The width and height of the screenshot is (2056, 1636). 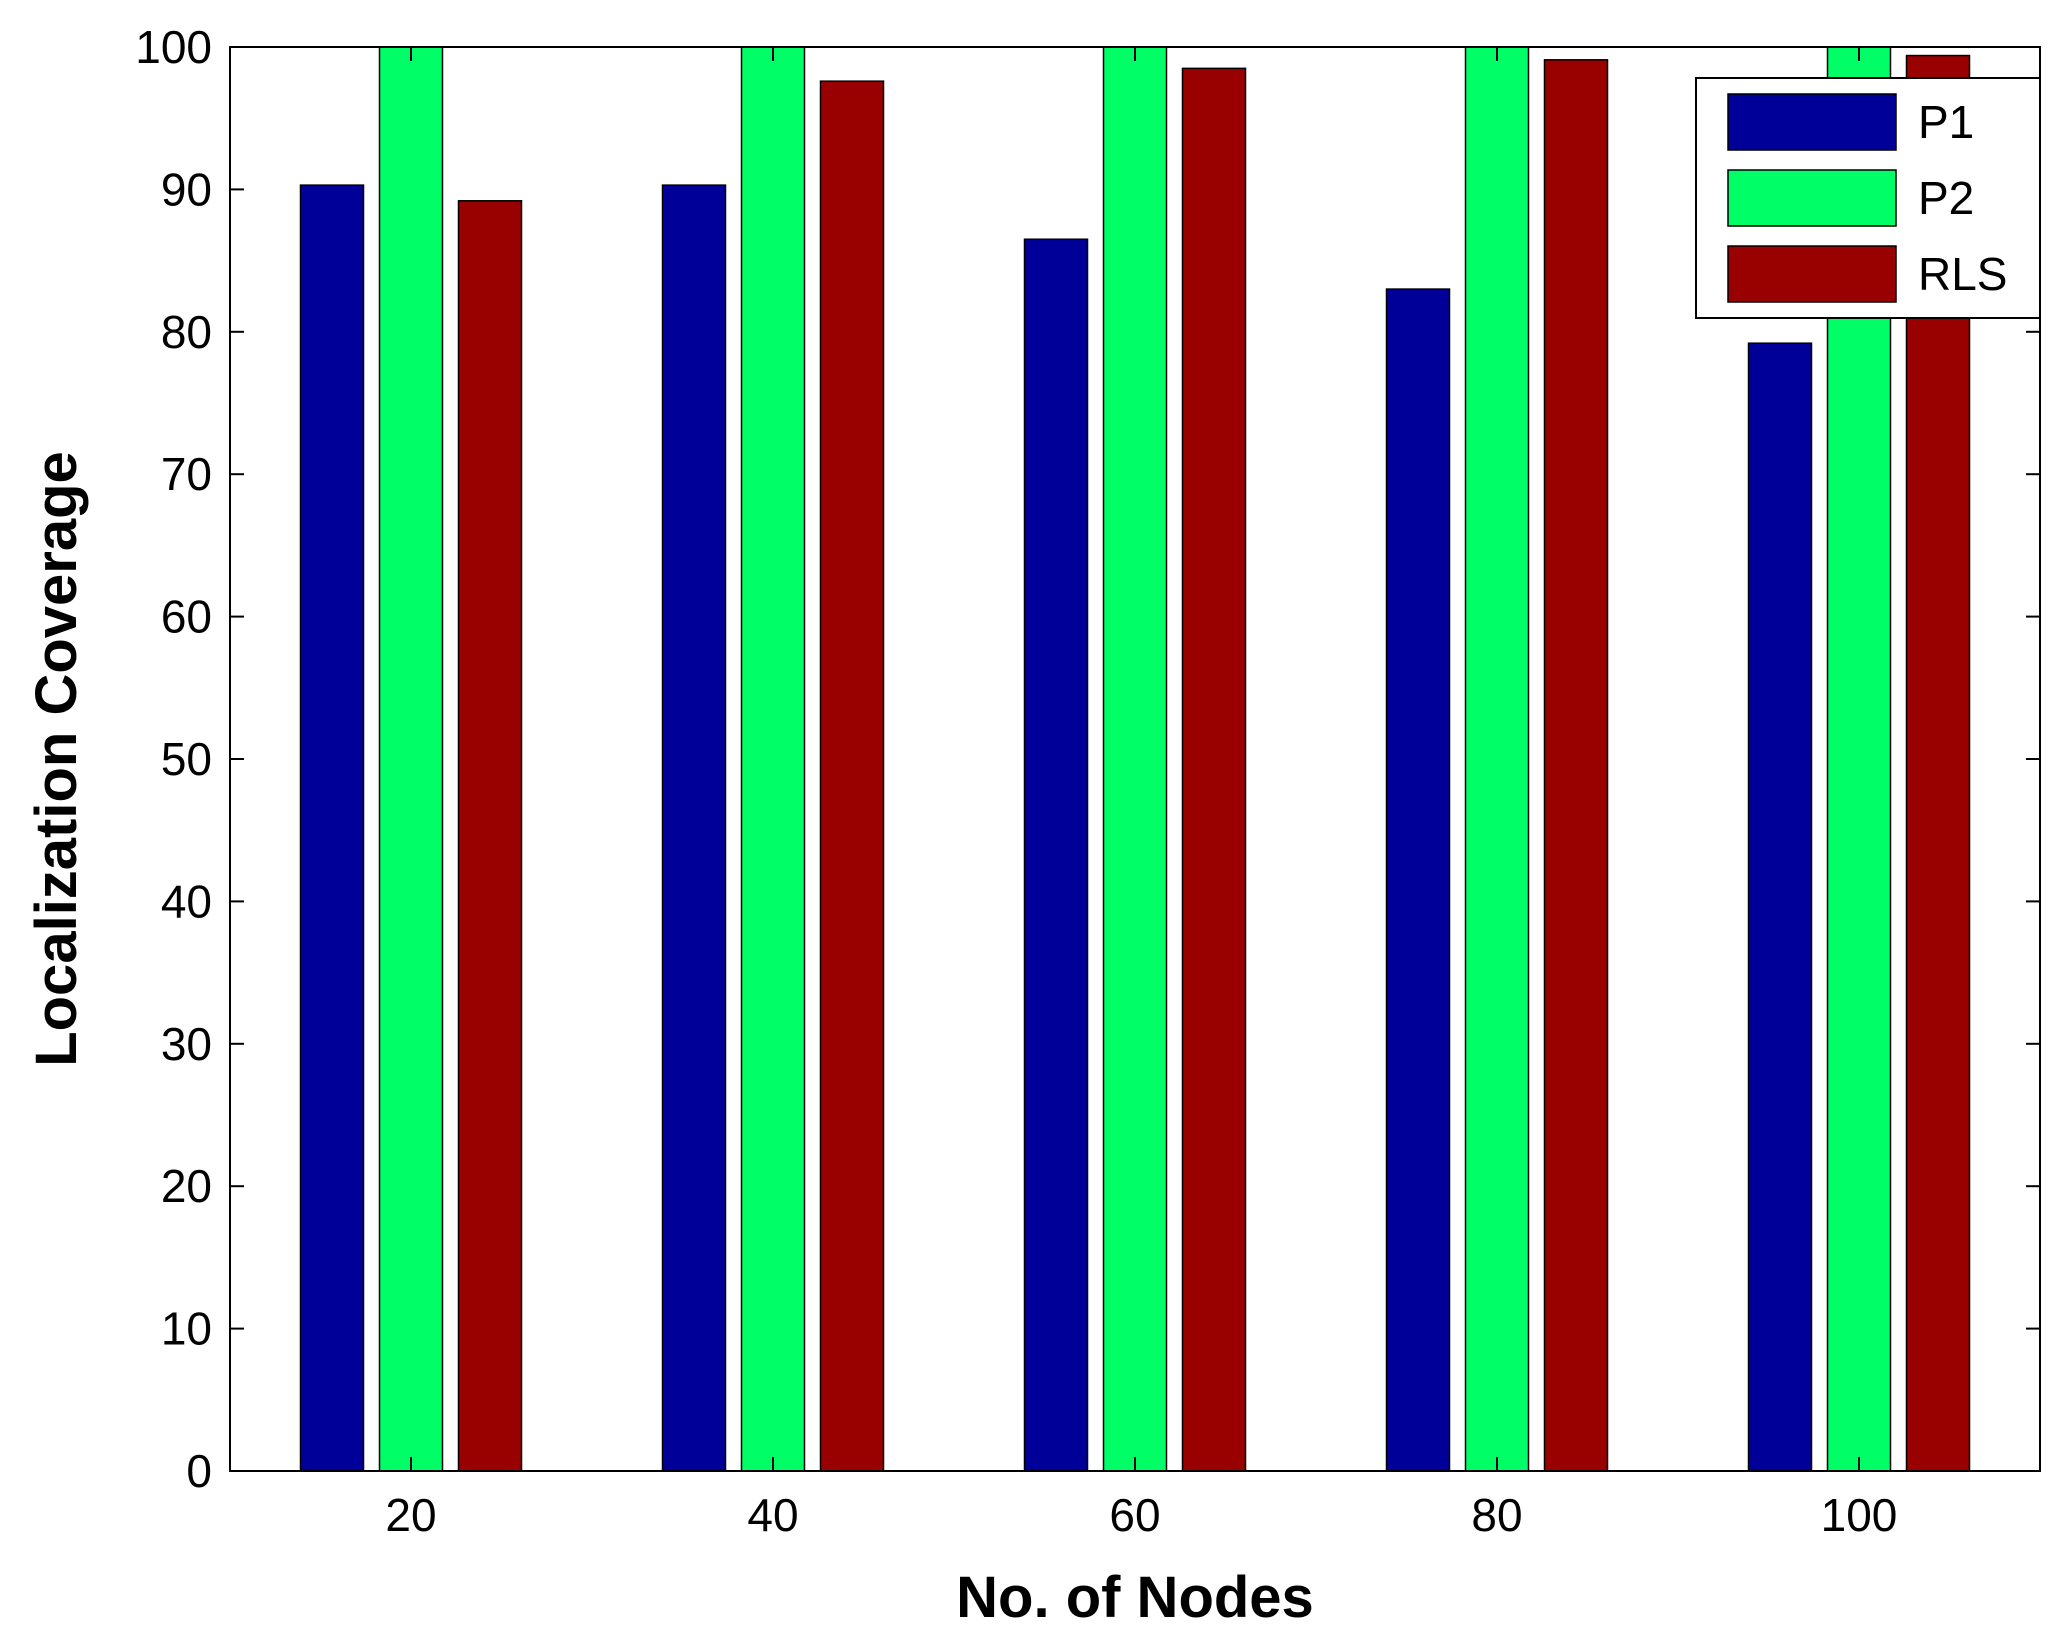 I want to click on y-tick-label: 90, so click(x=186, y=189).